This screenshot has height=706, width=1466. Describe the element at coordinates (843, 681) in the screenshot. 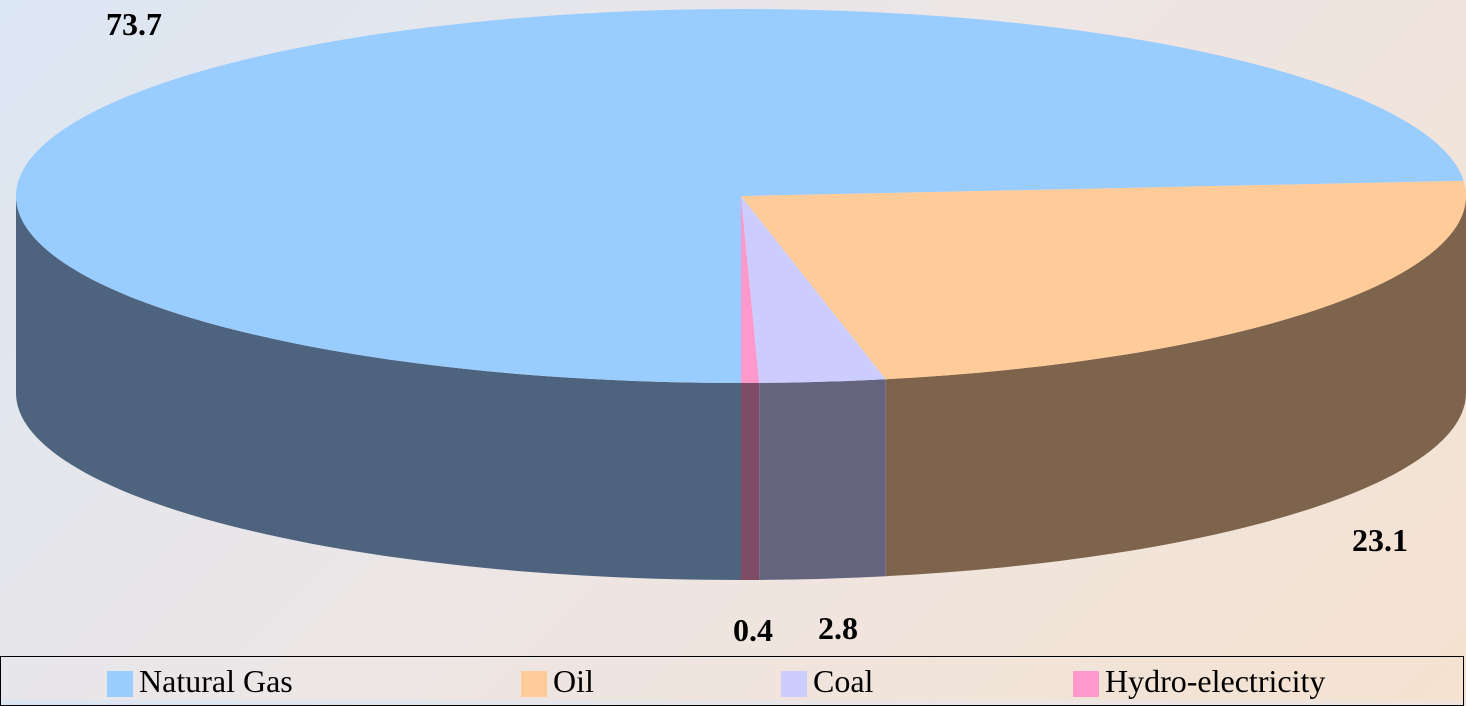

I see `legend-label-coal: Coal` at that location.